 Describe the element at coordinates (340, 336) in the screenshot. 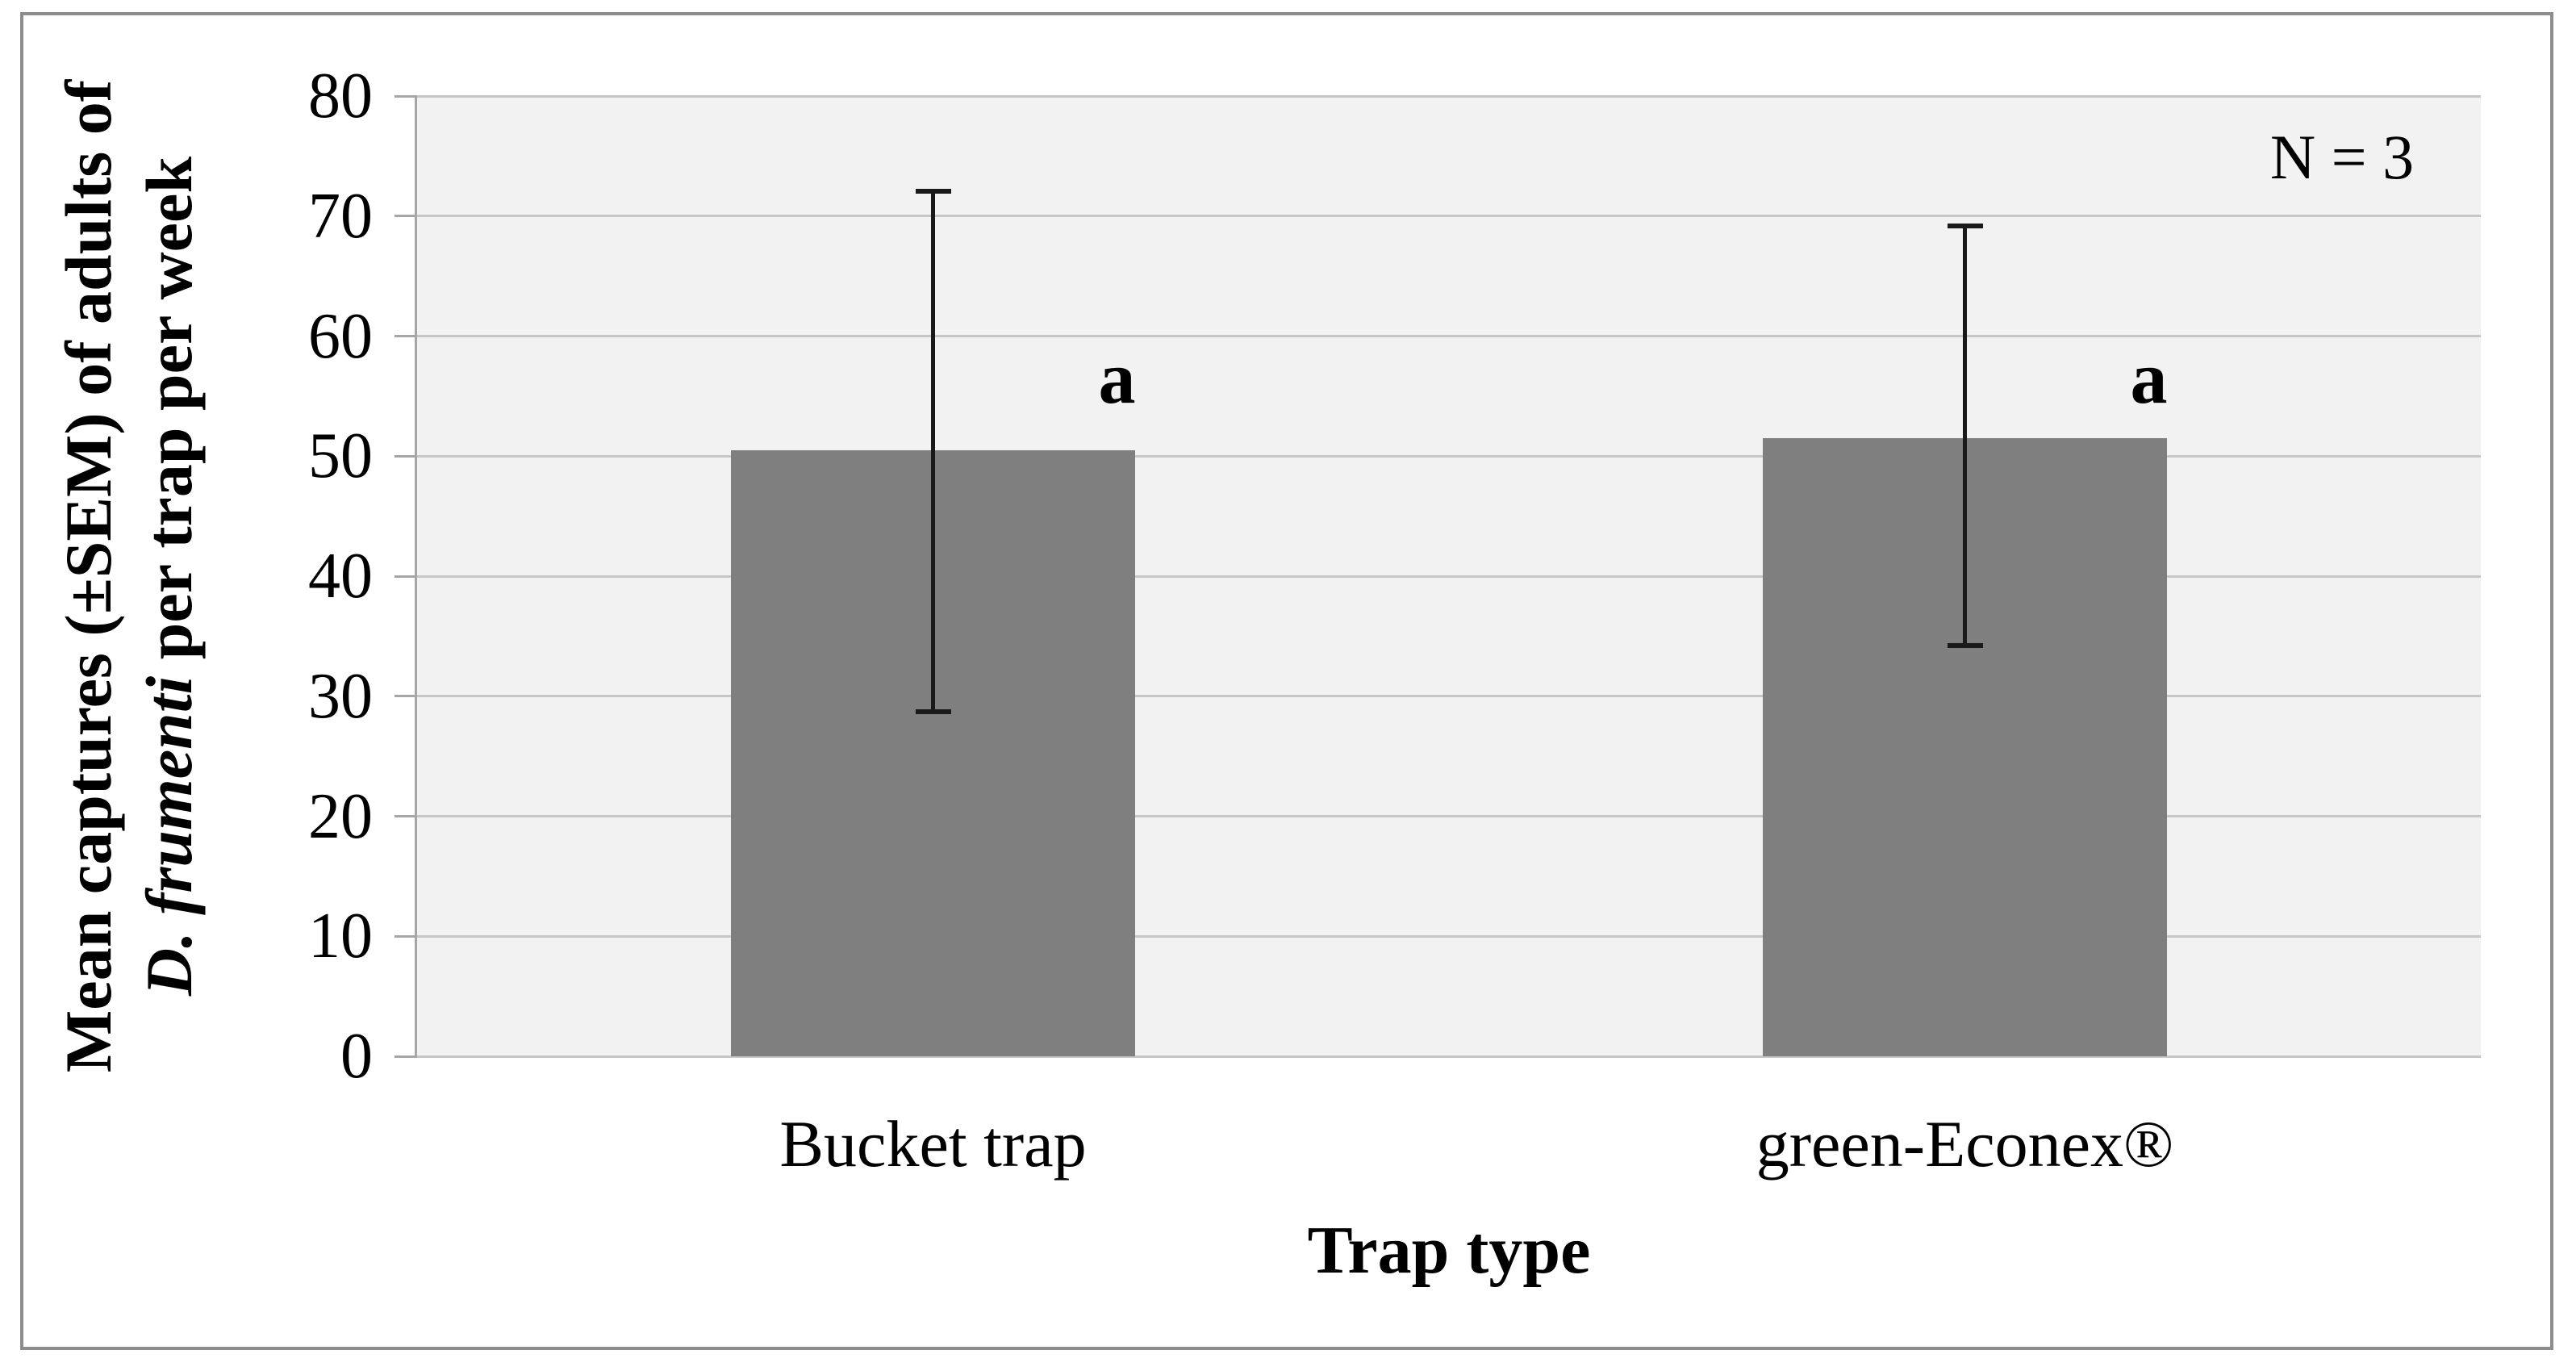

I see `y-tick-label: 60` at that location.